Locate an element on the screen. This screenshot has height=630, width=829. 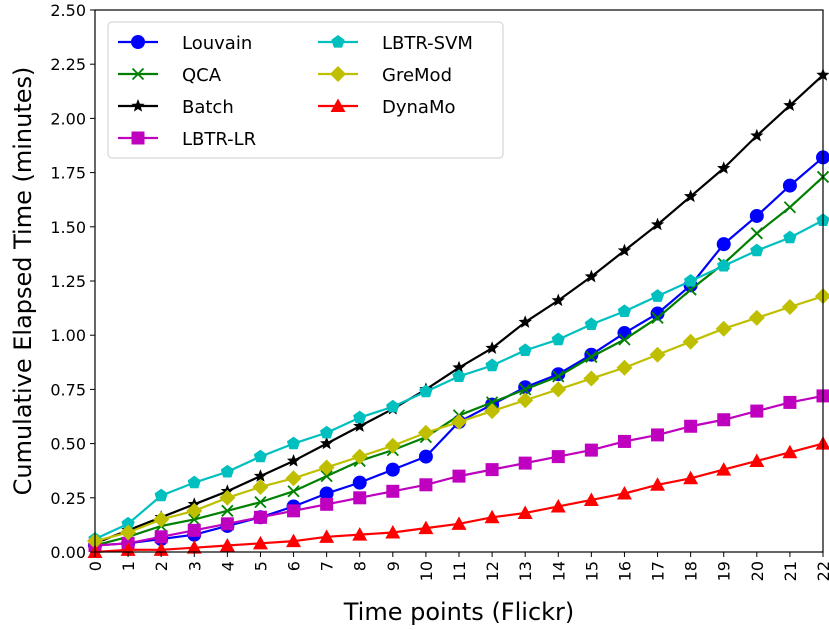
x-tick-label: 15 is located at coordinates (591, 571).